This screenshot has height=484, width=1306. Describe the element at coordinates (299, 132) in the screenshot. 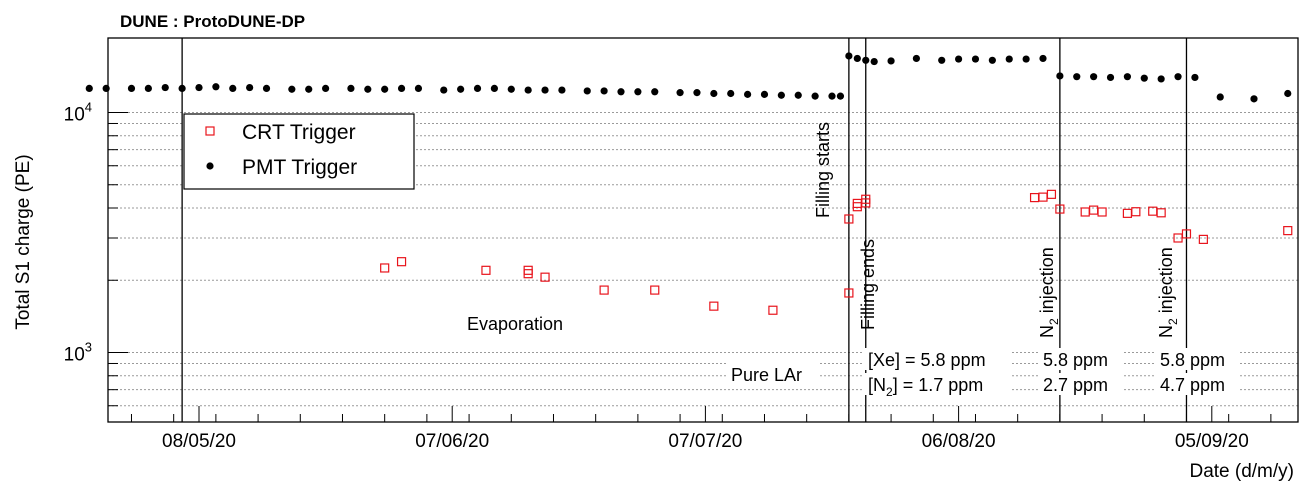

I see `legend-crt-label: CRT Trigger` at that location.